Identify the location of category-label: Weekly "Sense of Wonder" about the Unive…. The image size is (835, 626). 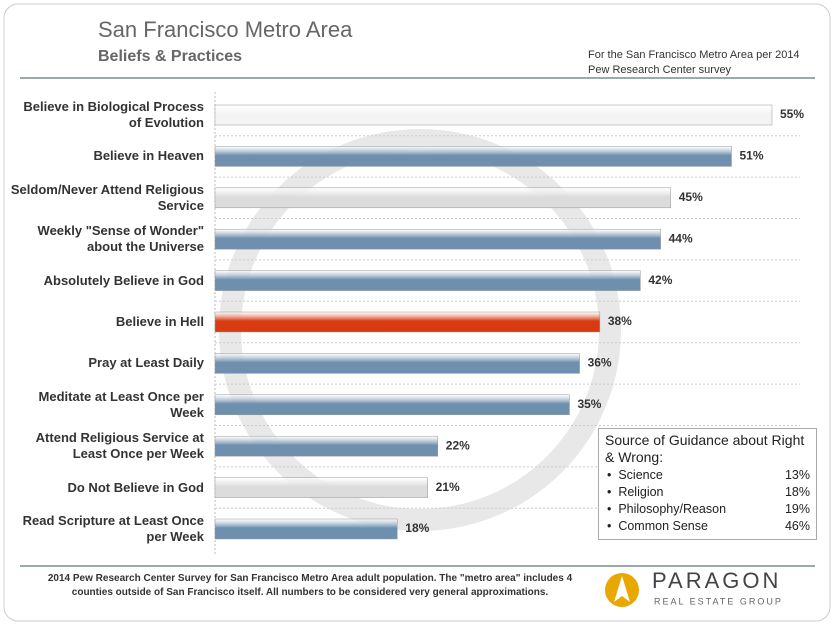
(120, 239).